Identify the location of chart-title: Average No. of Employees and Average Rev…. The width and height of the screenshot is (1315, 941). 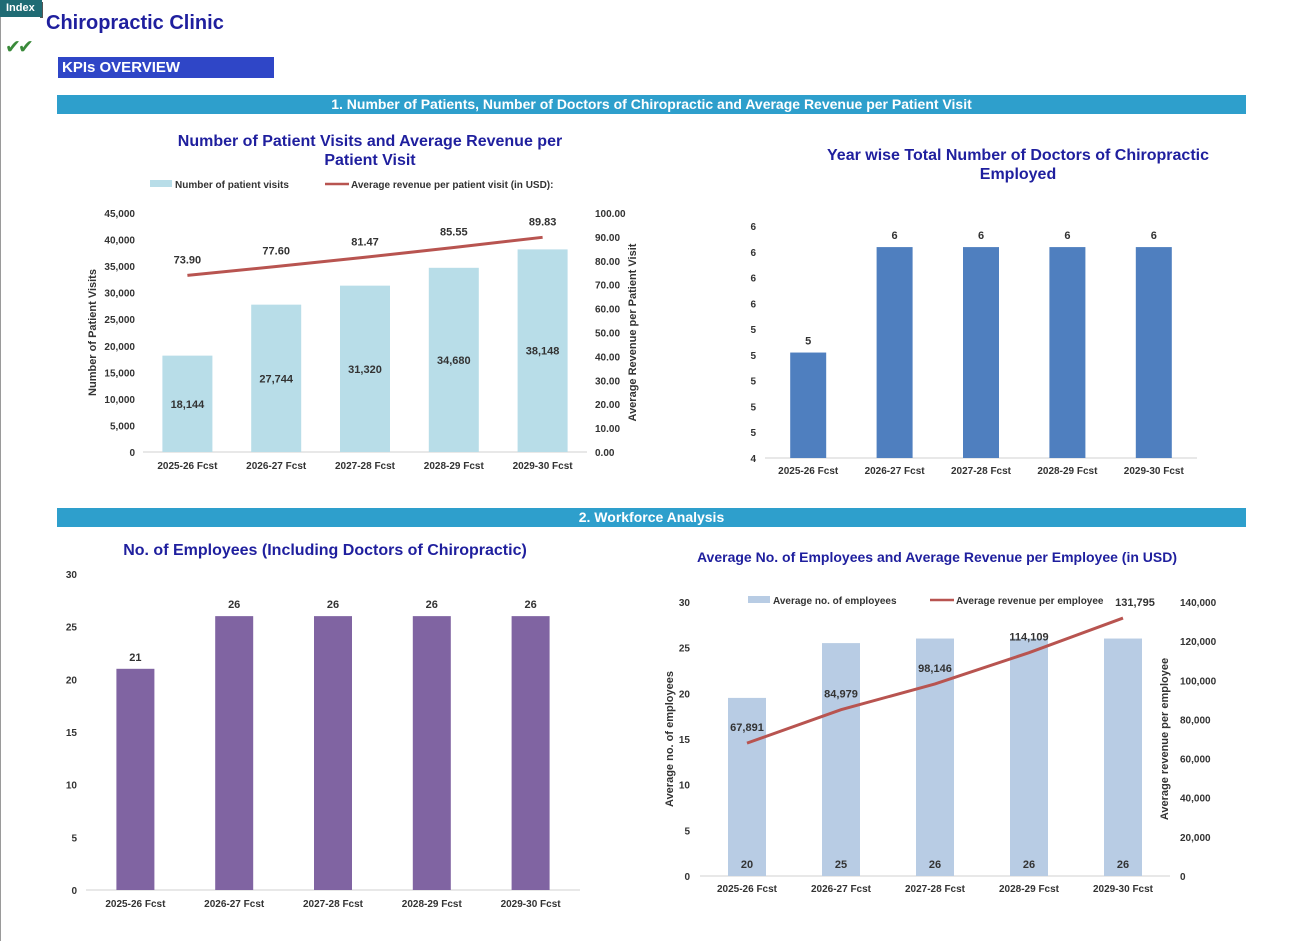
(937, 557).